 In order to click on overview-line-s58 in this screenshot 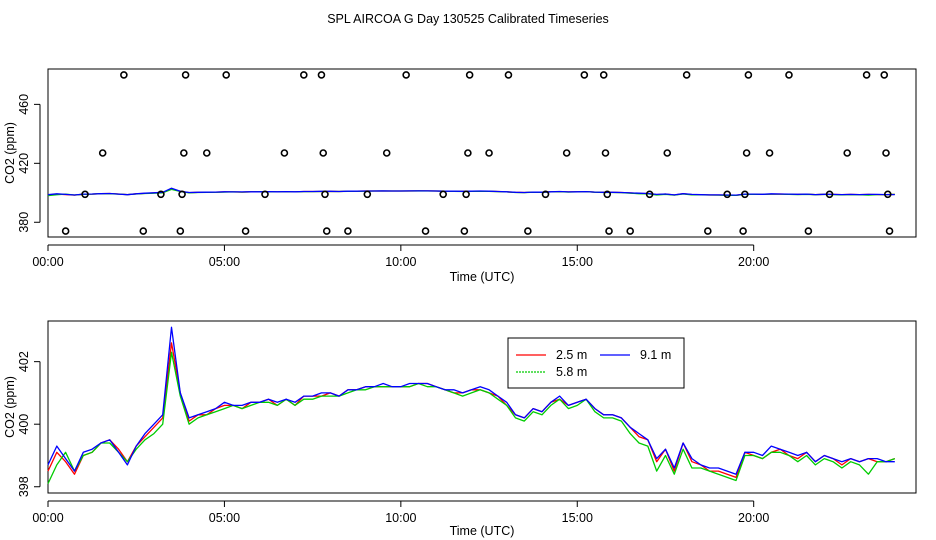, I will do `click(471, 192)`.